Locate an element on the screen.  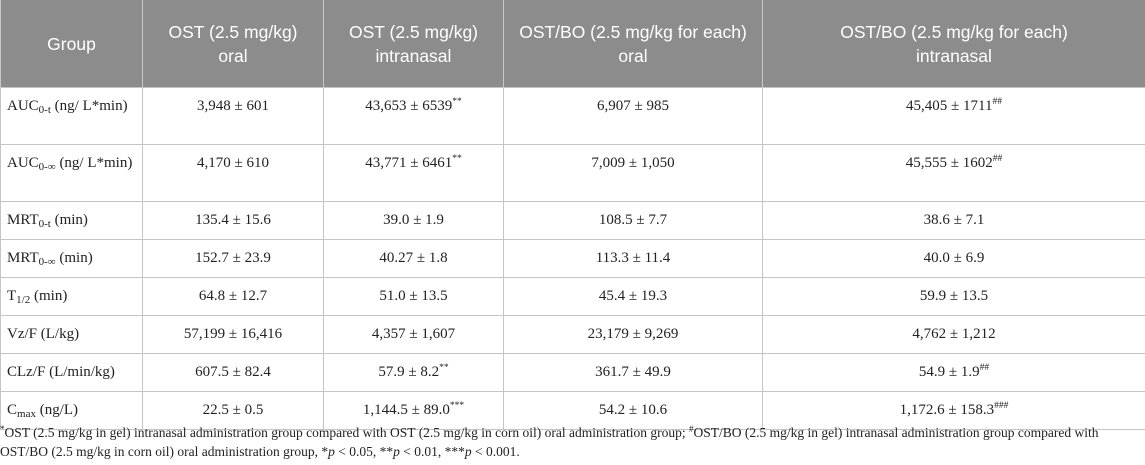
row-label-sub: 1/2 is located at coordinates (23, 300).